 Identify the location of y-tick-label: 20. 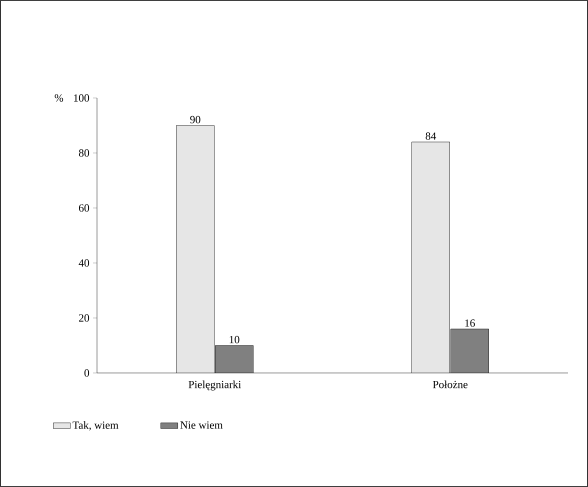
(84, 318).